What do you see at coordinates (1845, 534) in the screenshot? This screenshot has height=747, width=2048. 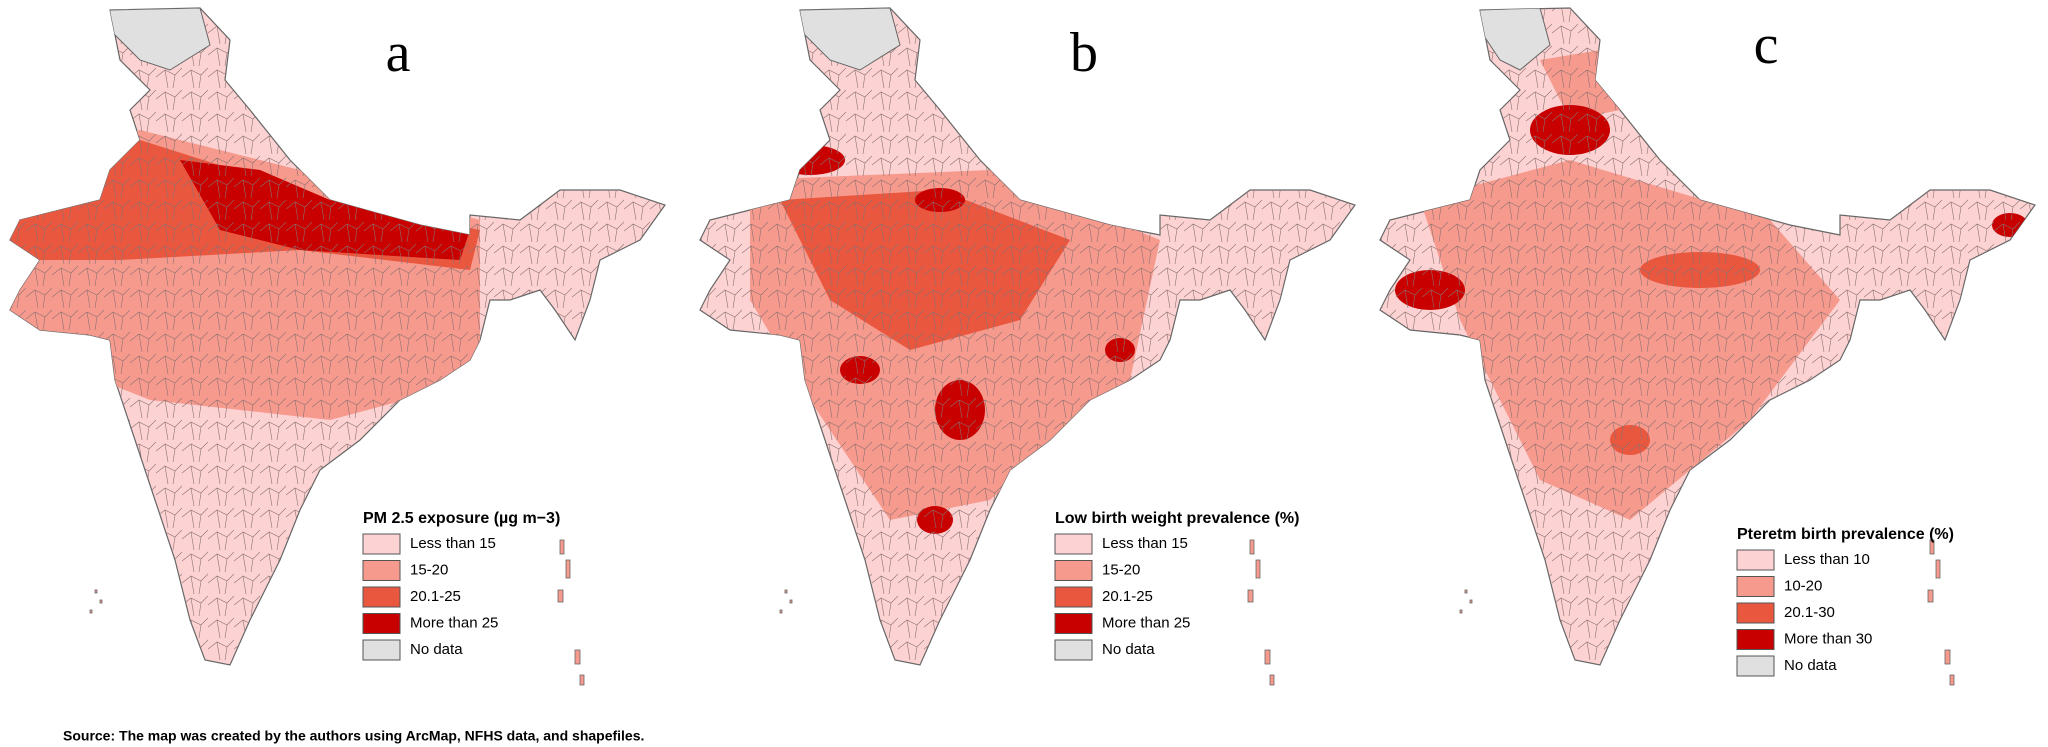 I see `legend-title: Pteretm birth prevalence (%)` at bounding box center [1845, 534].